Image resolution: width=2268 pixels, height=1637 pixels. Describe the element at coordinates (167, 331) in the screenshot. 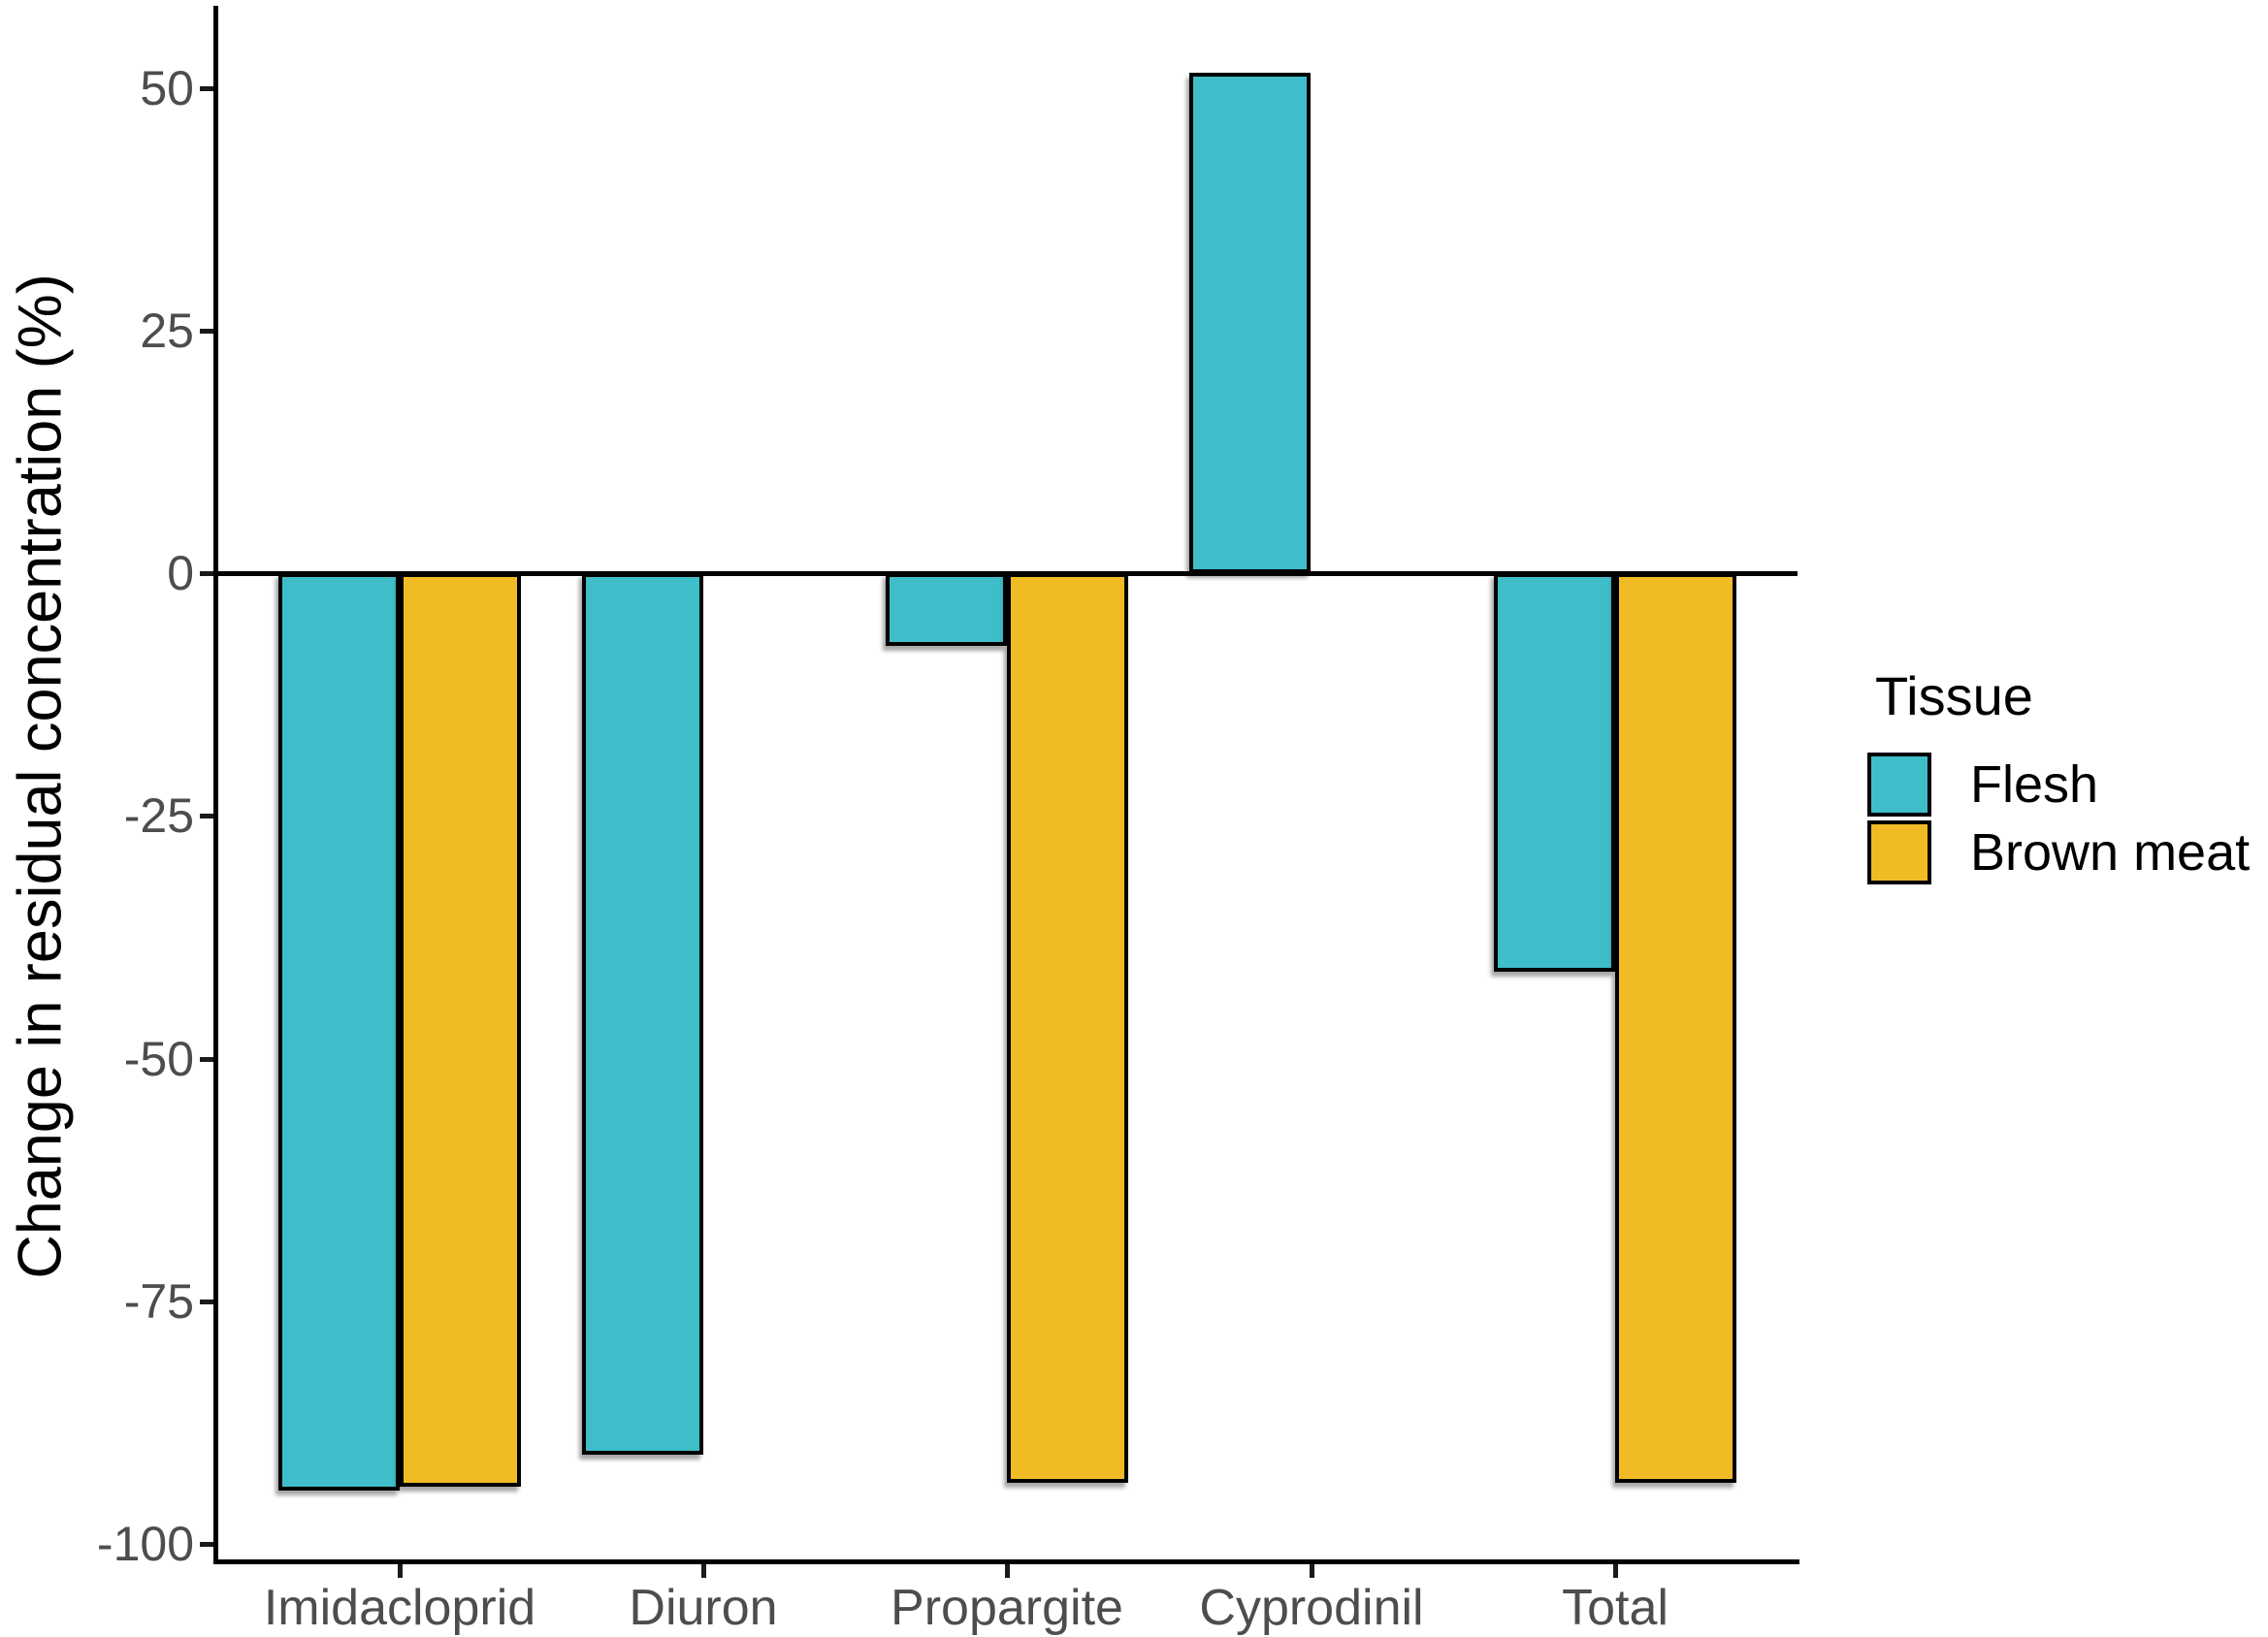

I see `y-tick-label: 25` at that location.